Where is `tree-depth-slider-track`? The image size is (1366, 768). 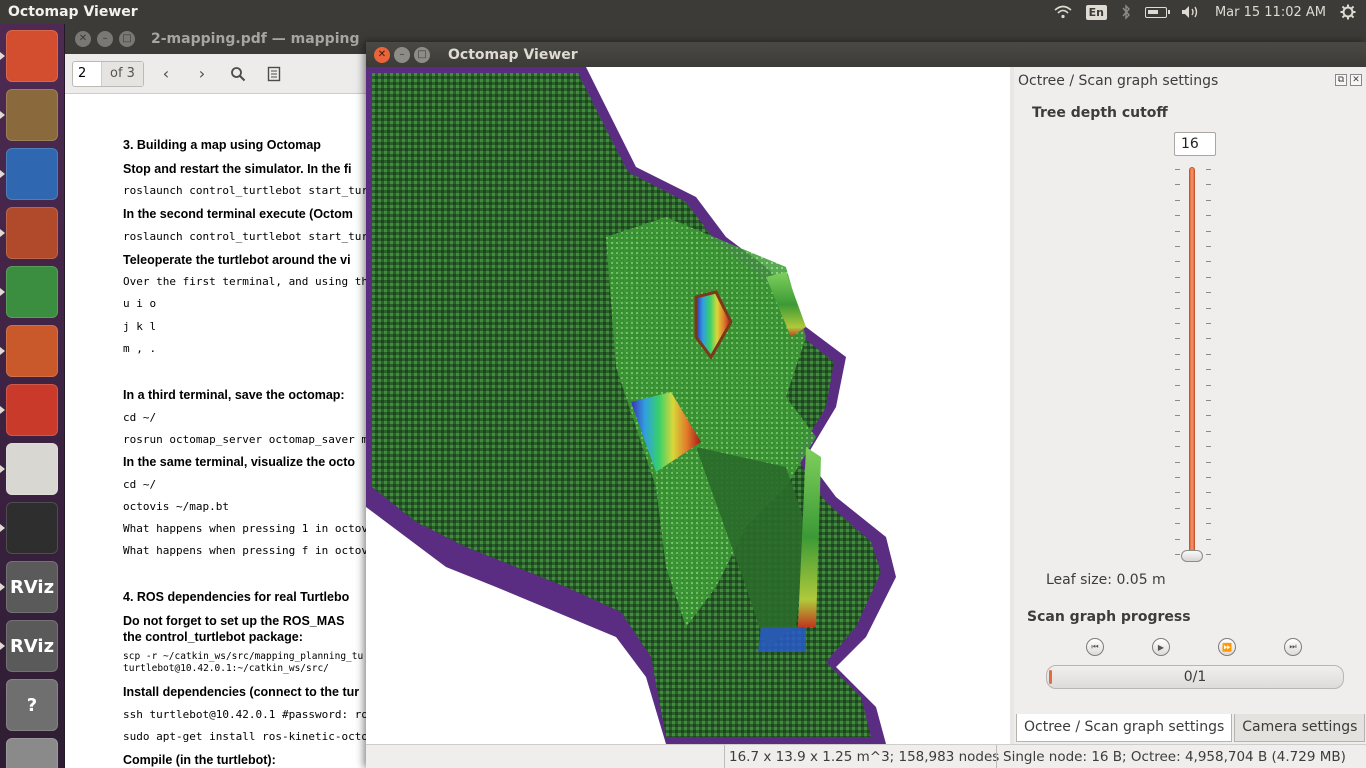
tree-depth-slider-track is located at coordinates (1192, 362).